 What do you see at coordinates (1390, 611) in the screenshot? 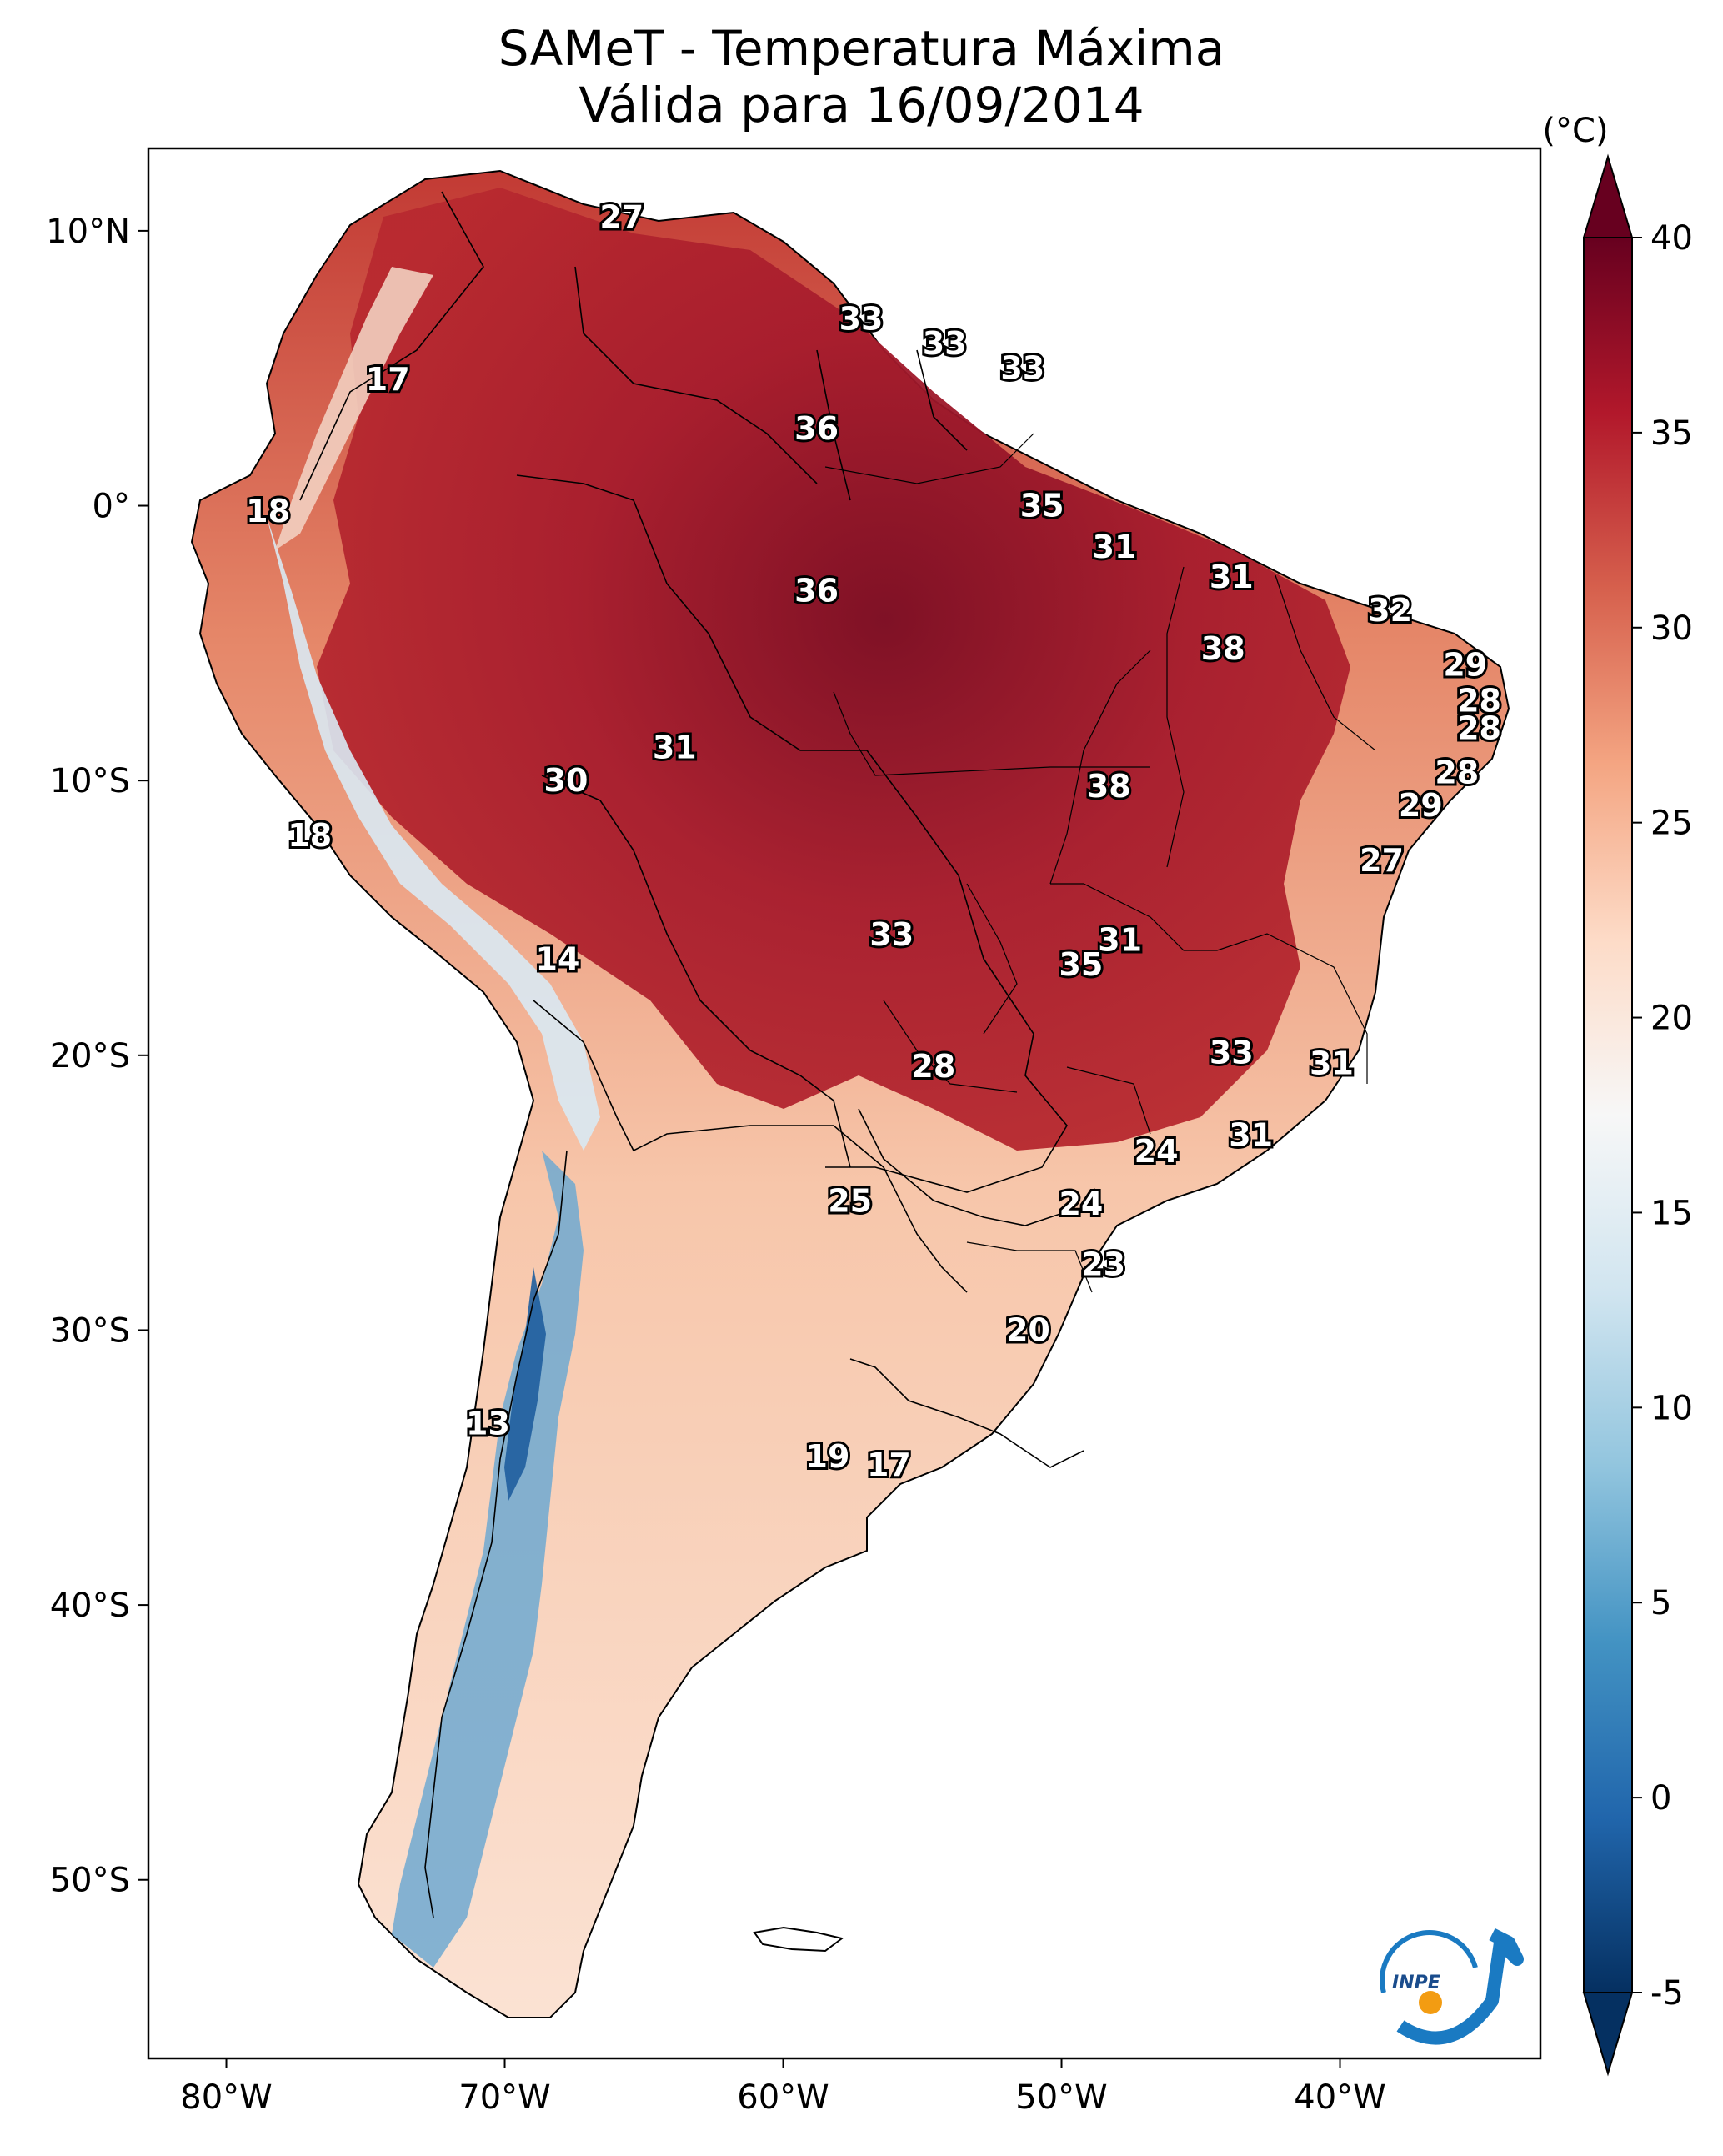
I see `station-temperature-label: 32` at bounding box center [1390, 611].